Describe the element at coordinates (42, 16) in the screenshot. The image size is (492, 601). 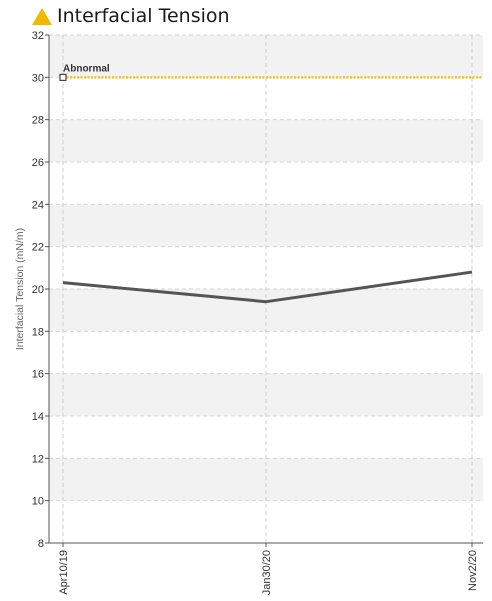
I see `warning-triangle-icon` at that location.